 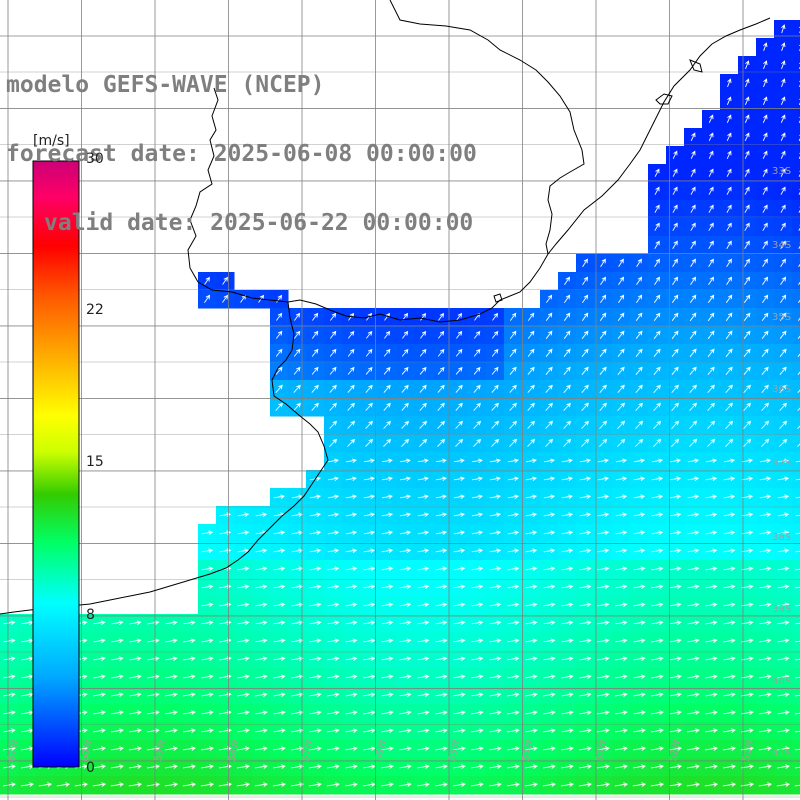 What do you see at coordinates (528, 750) in the screenshot?
I see `lon-label: 54W` at bounding box center [528, 750].